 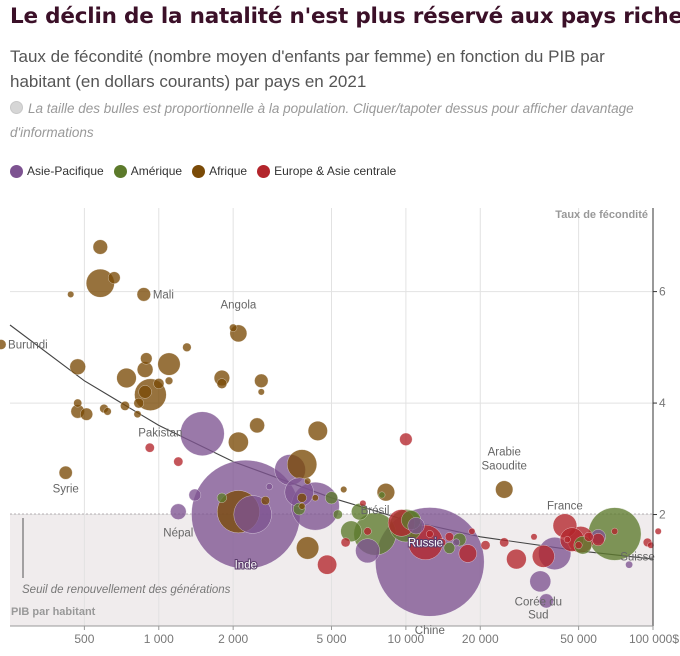 What do you see at coordinates (202, 433) in the screenshot?
I see `bubble-pakistan` at bounding box center [202, 433].